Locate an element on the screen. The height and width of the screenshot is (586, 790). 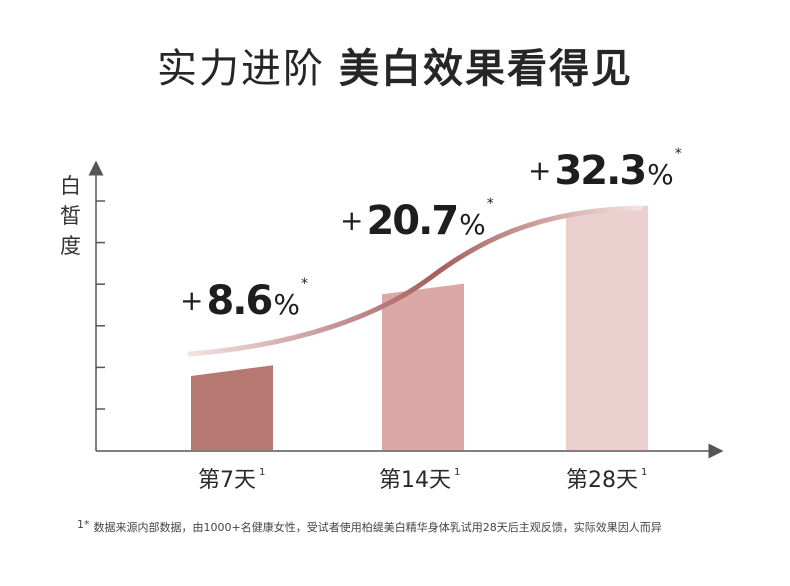
x-tick-label-2: 第14天 1 is located at coordinates (419, 478).